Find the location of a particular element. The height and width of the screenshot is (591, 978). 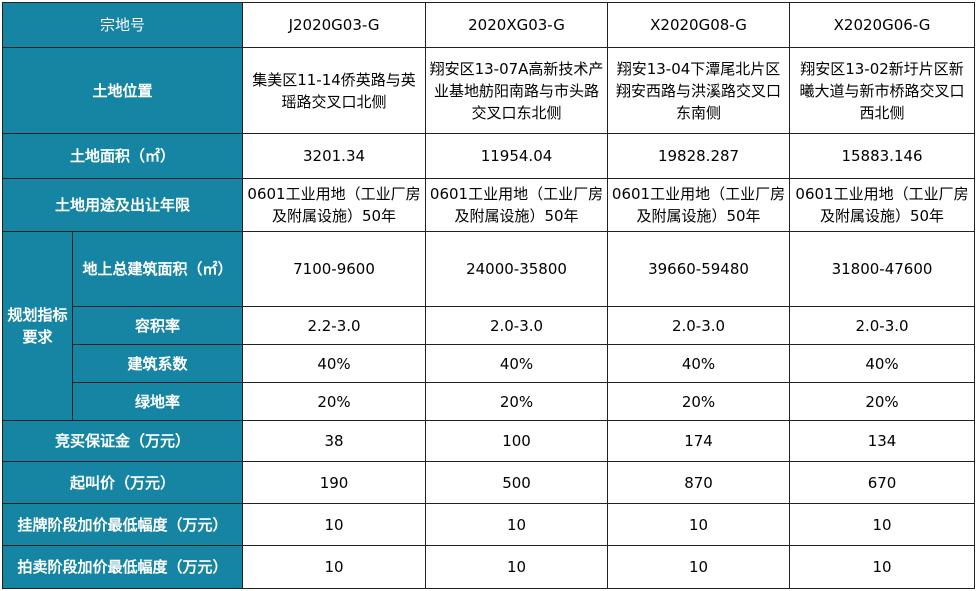

floor-area-value-4: 31800-47600 is located at coordinates (882, 269).